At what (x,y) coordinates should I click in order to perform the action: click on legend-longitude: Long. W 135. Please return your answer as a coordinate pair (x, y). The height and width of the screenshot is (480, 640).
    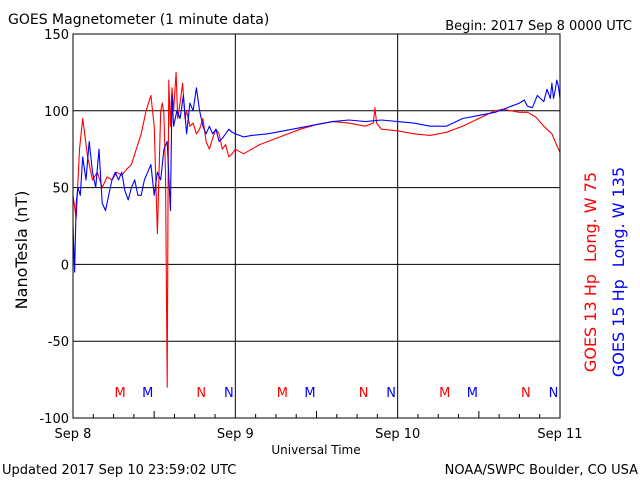
    Looking at the image, I should click on (618, 217).